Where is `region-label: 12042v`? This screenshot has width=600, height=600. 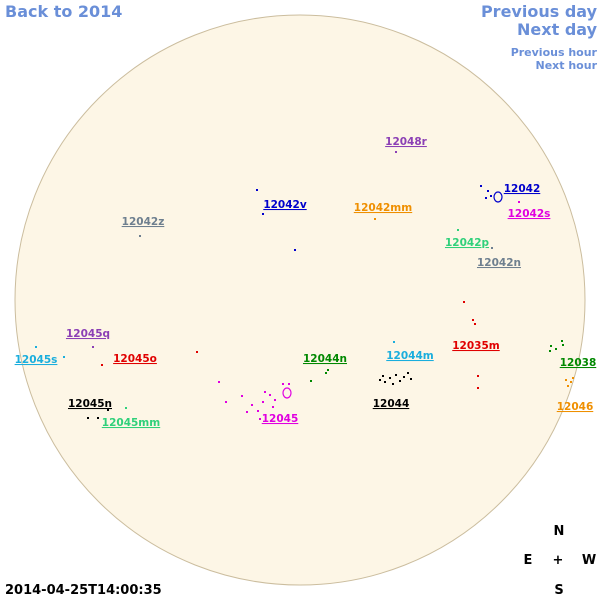
region-label: 12042v is located at coordinates (285, 205).